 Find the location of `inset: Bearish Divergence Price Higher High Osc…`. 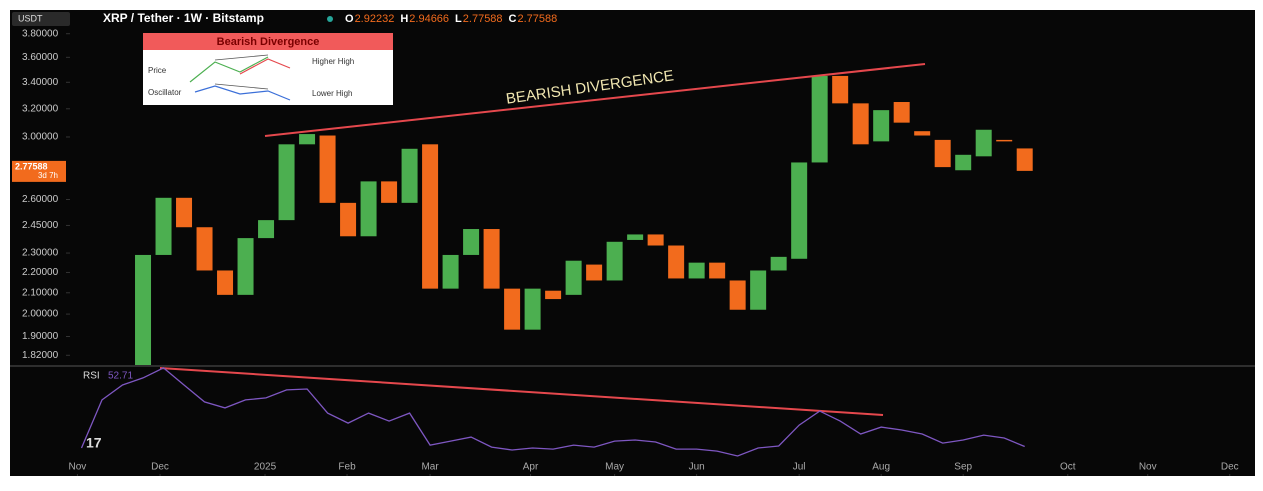

inset: Bearish Divergence Price Higher High Osc… is located at coordinates (268, 69).